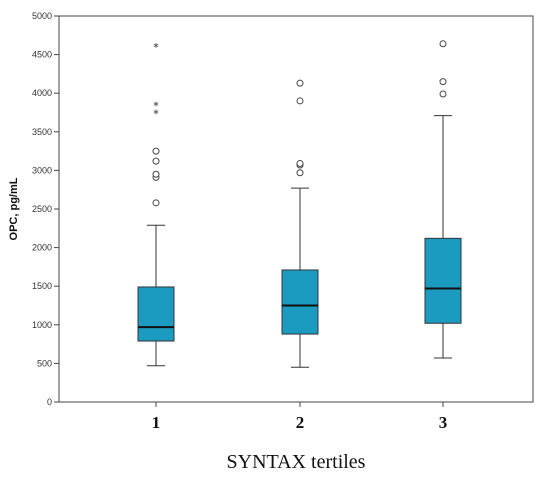  Describe the element at coordinates (42, 325) in the screenshot. I see `y-tick-label: 1000` at that location.